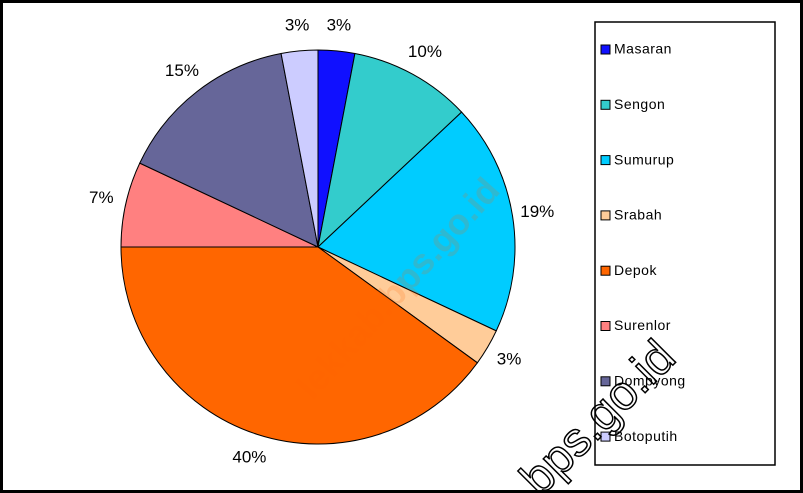  Describe the element at coordinates (643, 49) in the screenshot. I see `legend-label: Masaran` at that location.